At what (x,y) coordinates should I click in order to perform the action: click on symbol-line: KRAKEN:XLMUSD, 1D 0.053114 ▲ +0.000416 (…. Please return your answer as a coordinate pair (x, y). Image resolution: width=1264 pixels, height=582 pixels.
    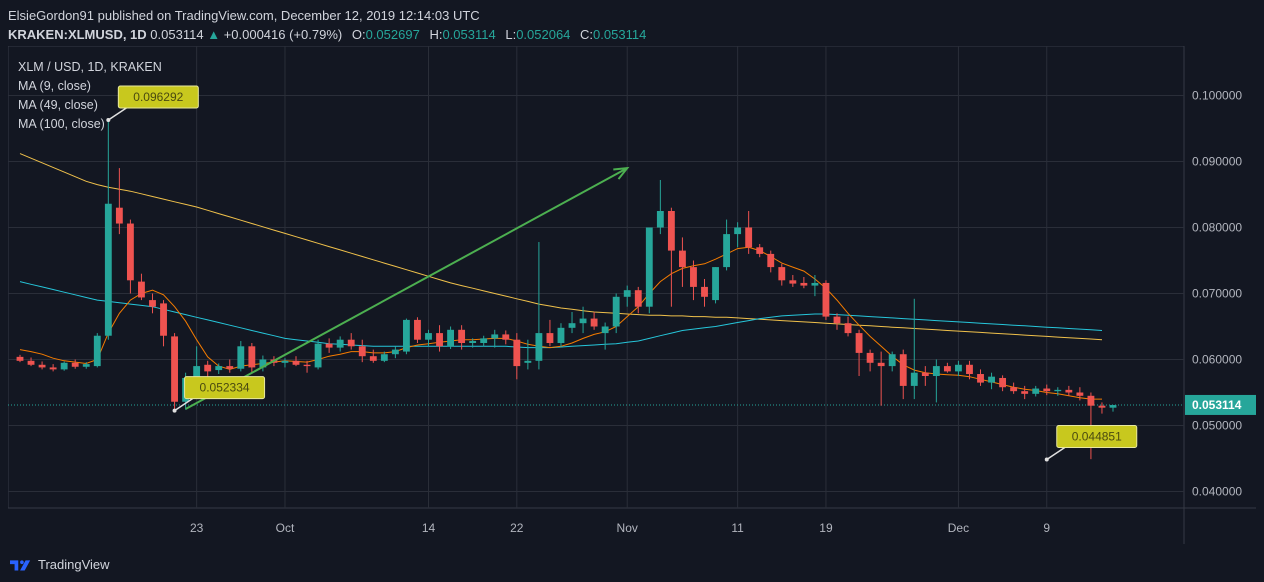
    Looking at the image, I should click on (327, 34).